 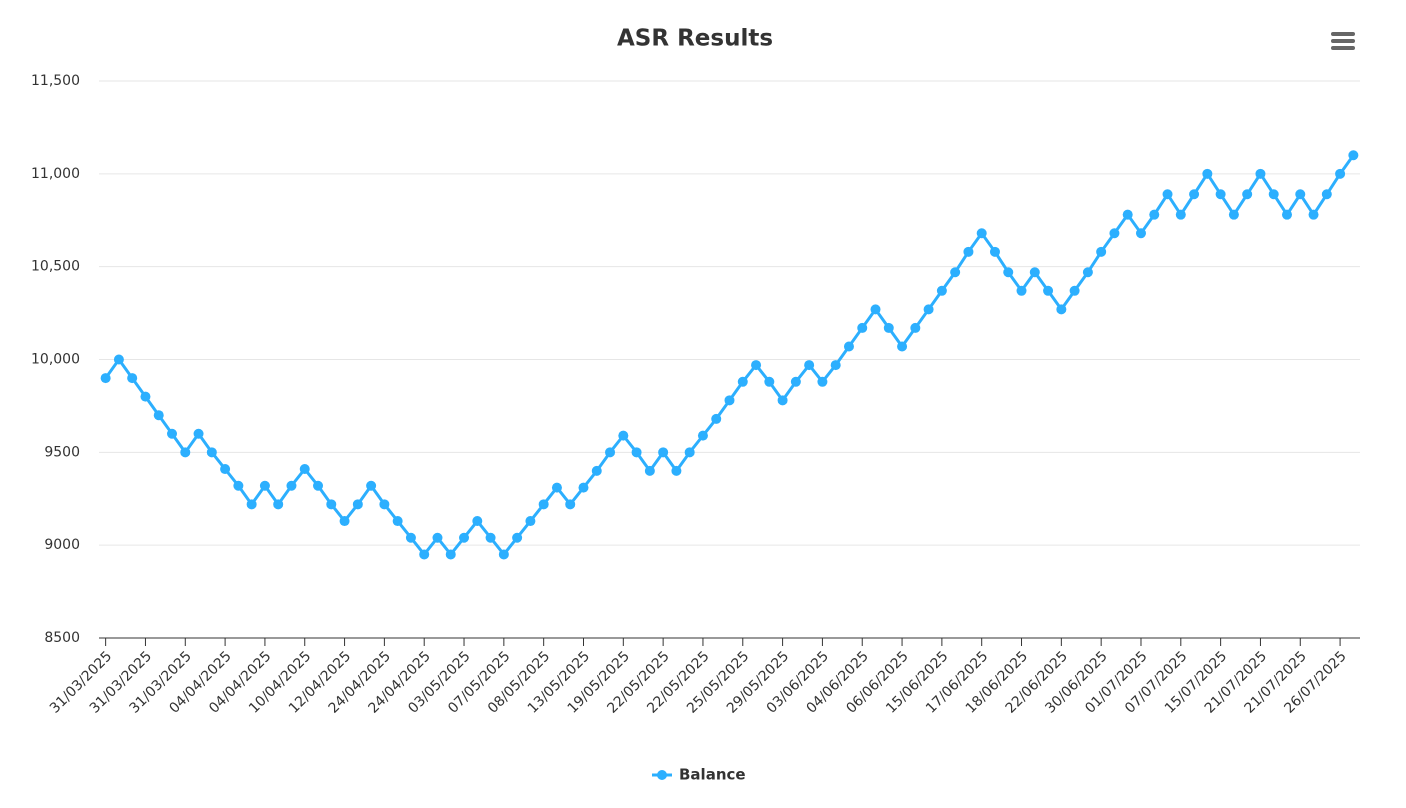 What do you see at coordinates (662, 775) in the screenshot?
I see `legend-symbol` at bounding box center [662, 775].